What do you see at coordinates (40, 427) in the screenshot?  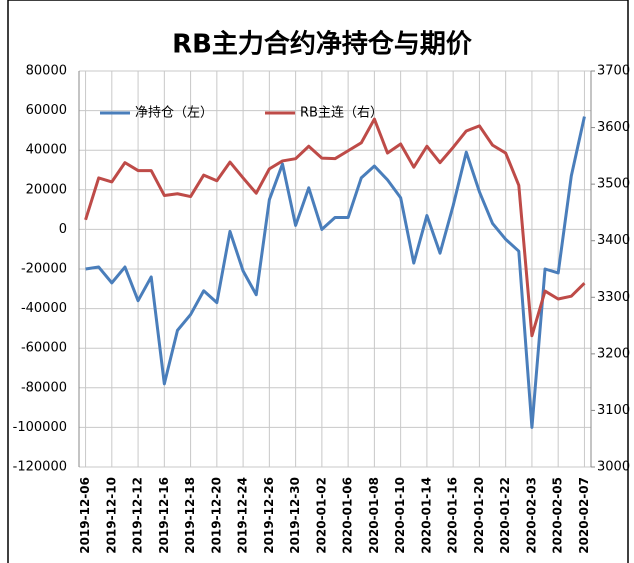 I see `y-tick-label: -100000` at bounding box center [40, 427].